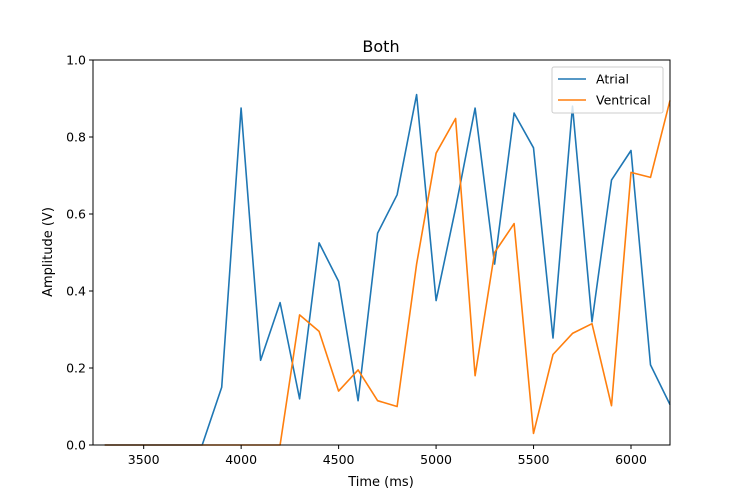  I want to click on y-axis-label: Amplitude (V), so click(48, 252).